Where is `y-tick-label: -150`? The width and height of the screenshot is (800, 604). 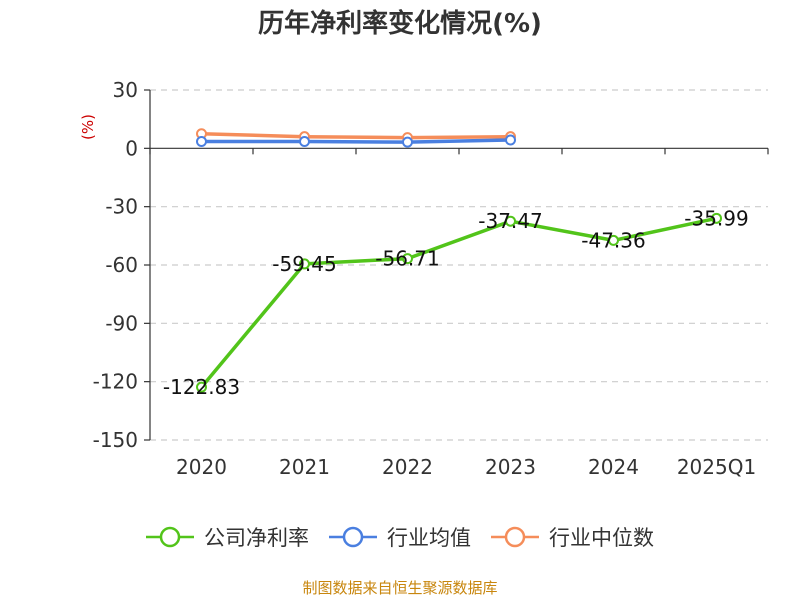 y-tick-label: -150 is located at coordinates (115, 440).